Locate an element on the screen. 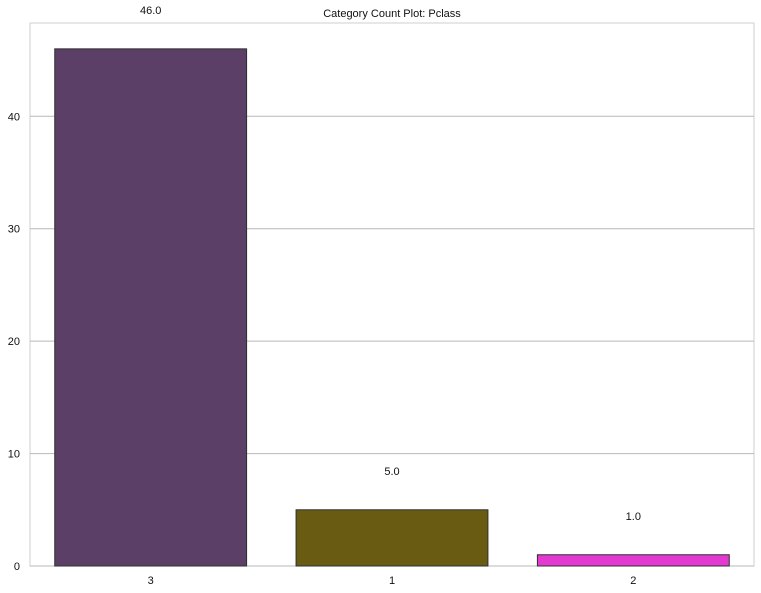 Image resolution: width=761 pixels, height=593 pixels. x-tick-label-2: 2 is located at coordinates (633, 581).